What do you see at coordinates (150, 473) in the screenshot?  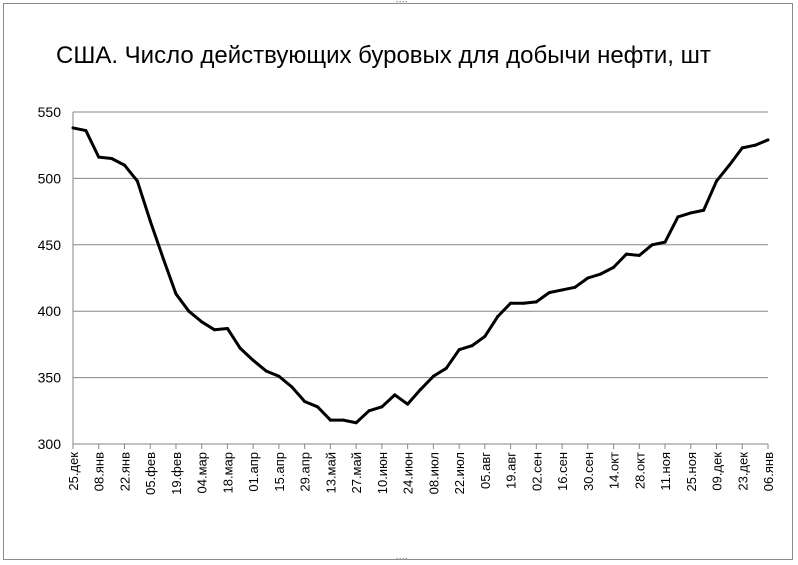 I see `x-tick-label: 05.фев` at bounding box center [150, 473].